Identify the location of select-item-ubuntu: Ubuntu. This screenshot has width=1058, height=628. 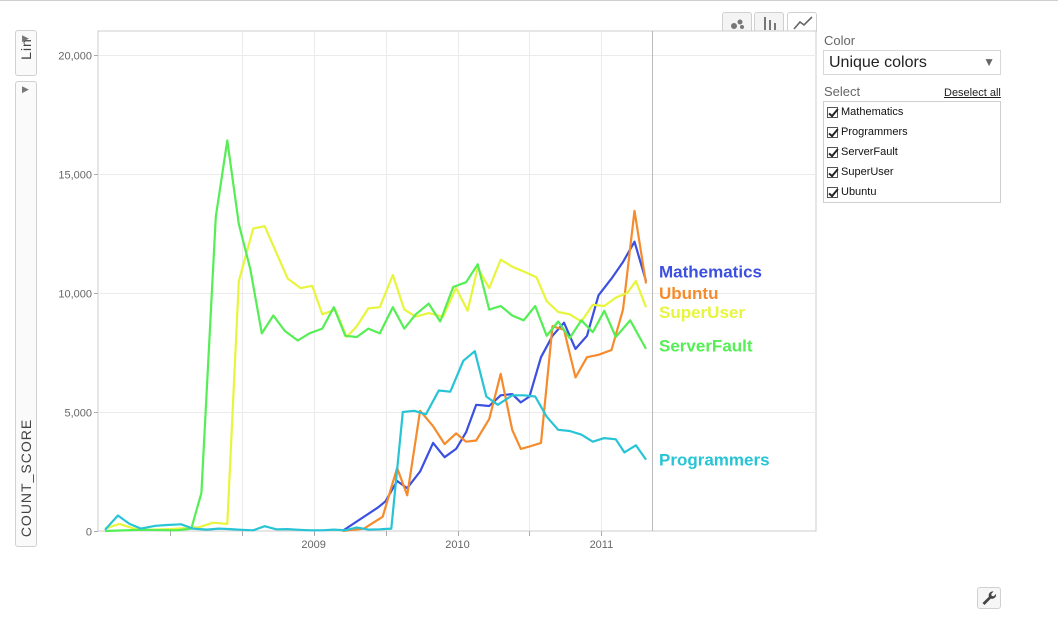
(851, 192).